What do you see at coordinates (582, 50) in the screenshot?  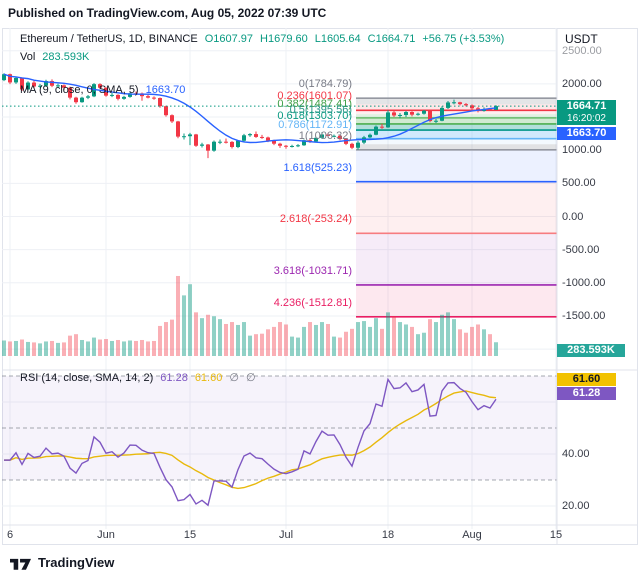 I see `price-tick-label: 2500.00` at bounding box center [582, 50].